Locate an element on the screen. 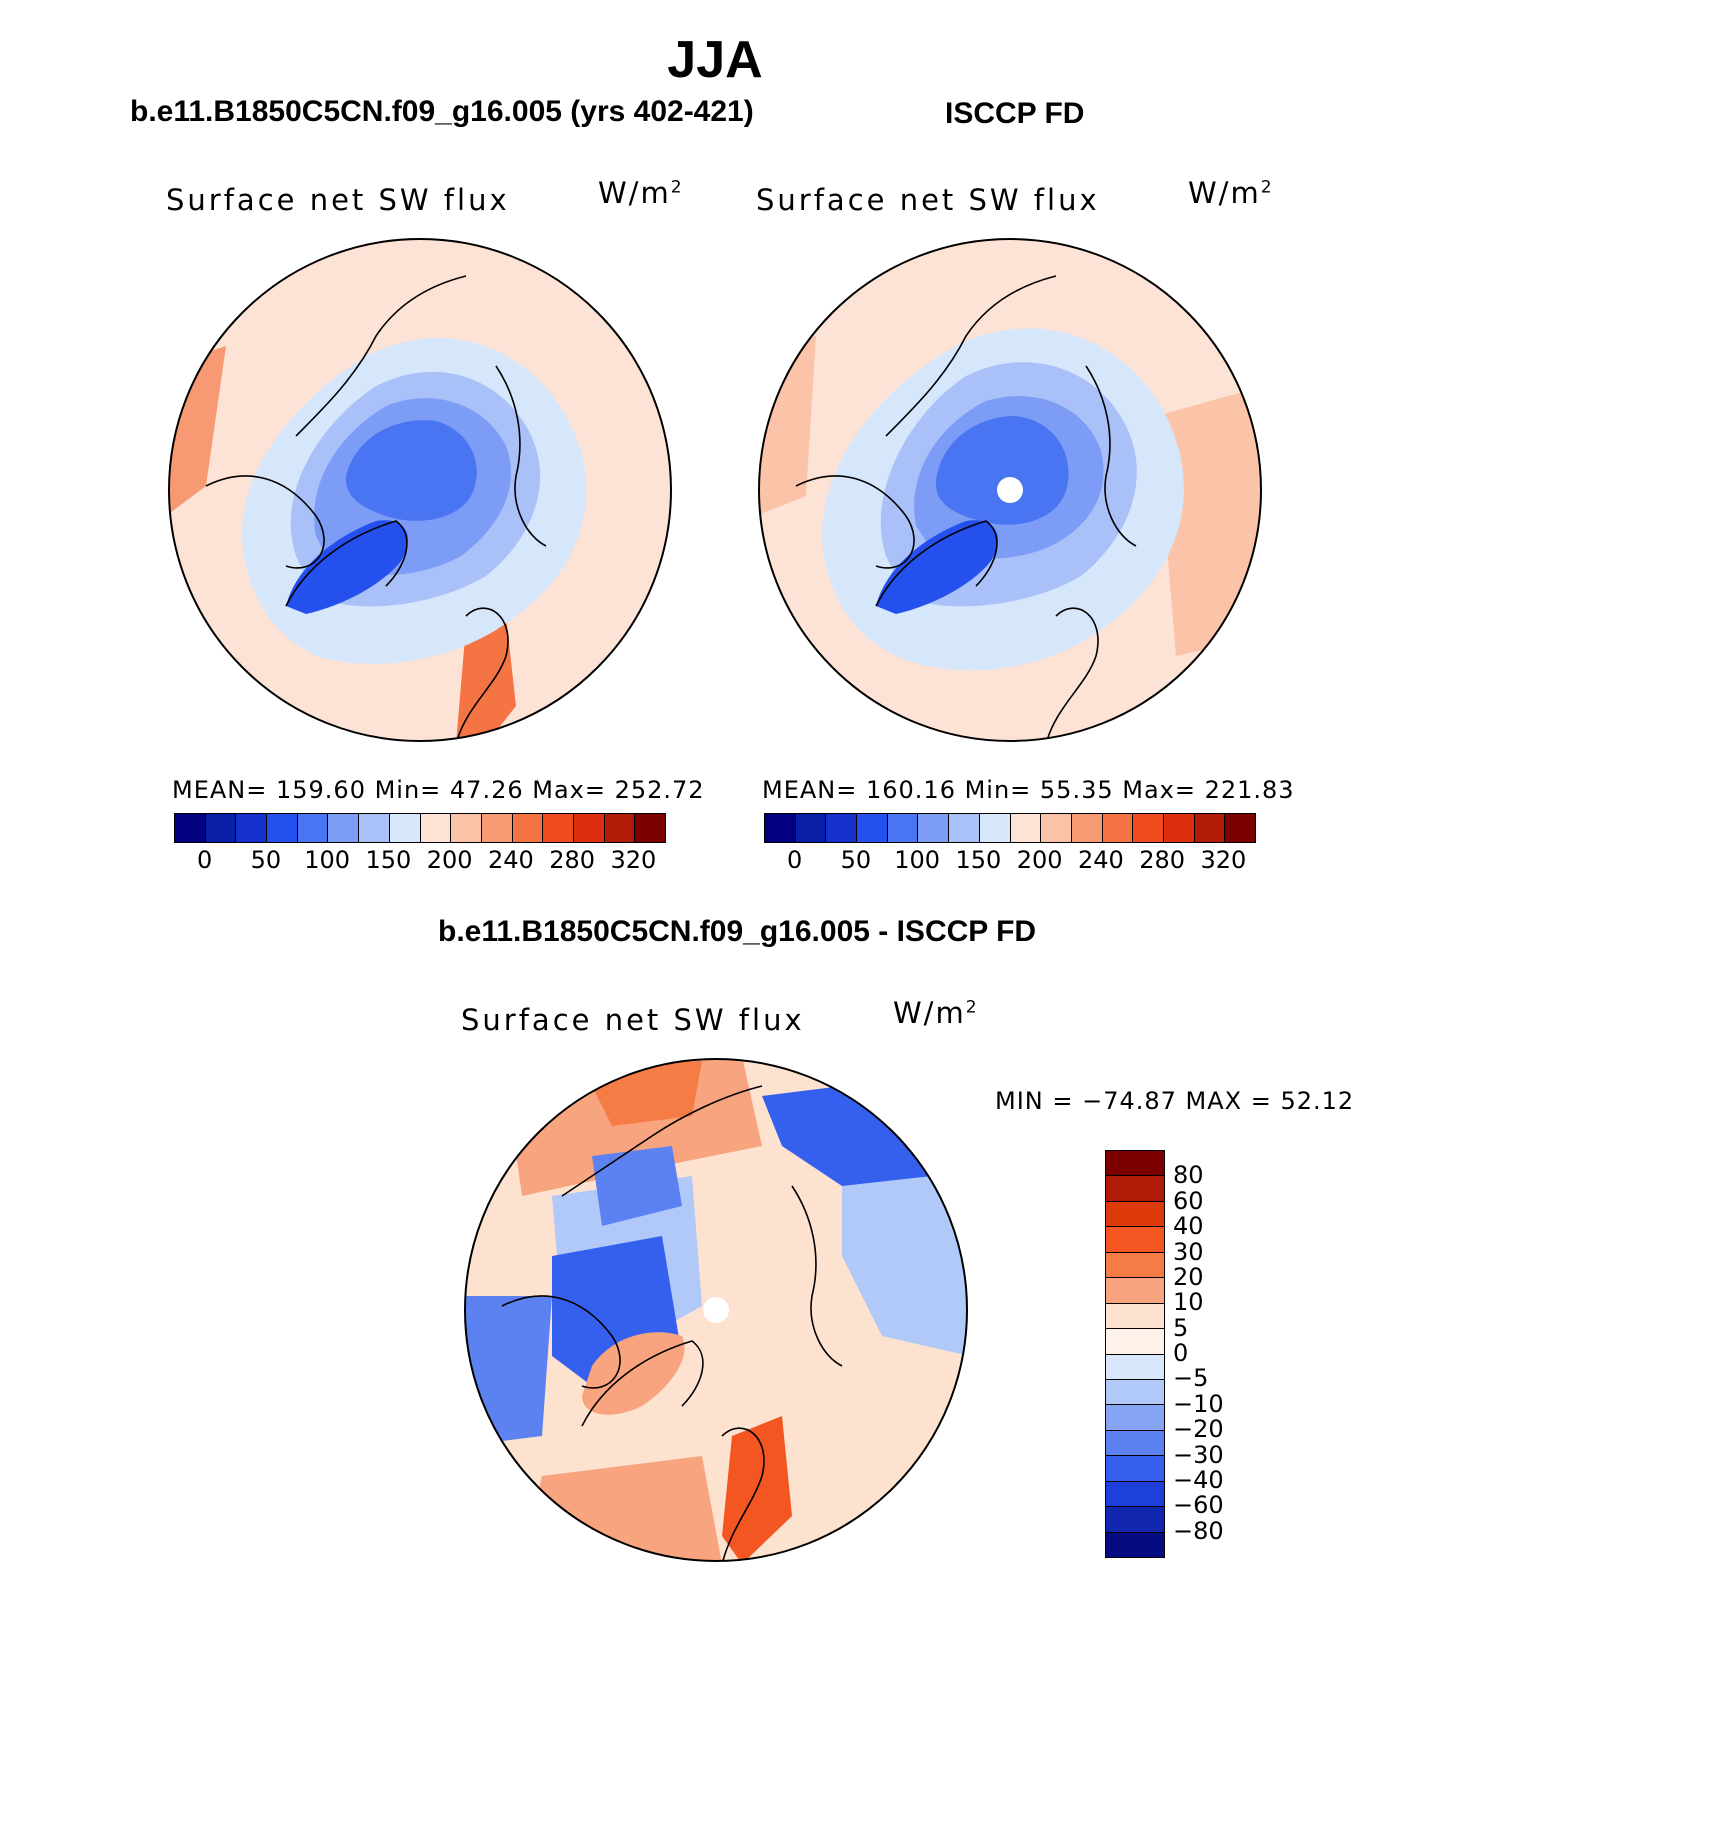  tick-label: 30 is located at coordinates (1188, 1251).